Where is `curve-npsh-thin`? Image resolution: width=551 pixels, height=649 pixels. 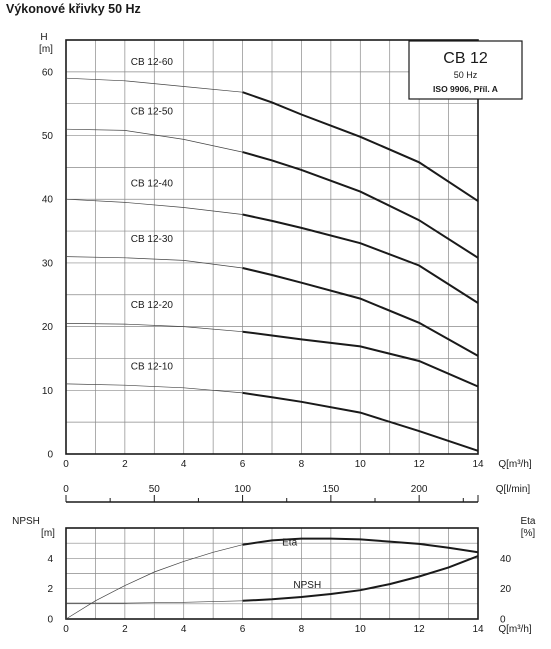 curve-npsh-thin is located at coordinates (154, 602).